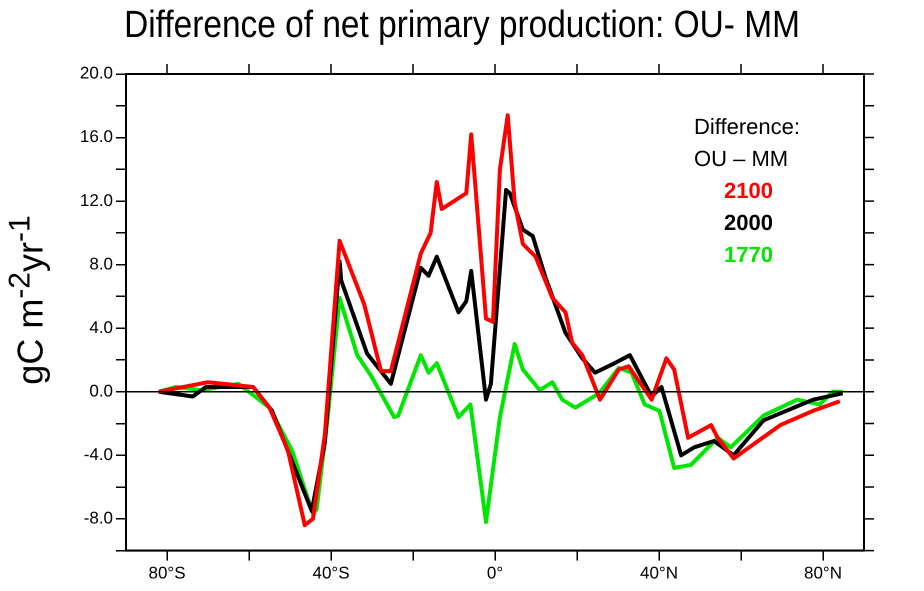 Image resolution: width=924 pixels, height=591 pixels. Describe the element at coordinates (748, 222) in the screenshot. I see `text: 2000` at that location.